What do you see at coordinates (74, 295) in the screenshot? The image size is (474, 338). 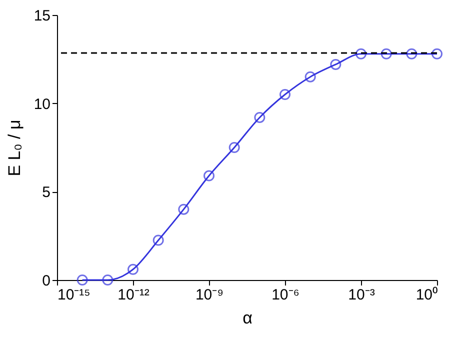 I see `x-tick-label: 10⁻¹⁵` at bounding box center [74, 295].